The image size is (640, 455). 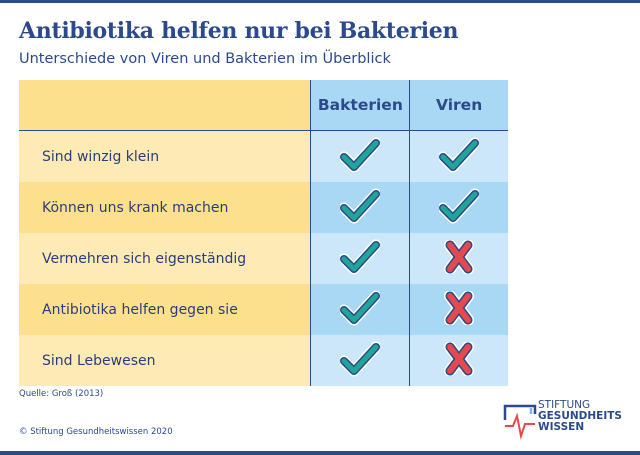 What do you see at coordinates (165, 105) in the screenshot?
I see `header-empty-cell` at bounding box center [165, 105].